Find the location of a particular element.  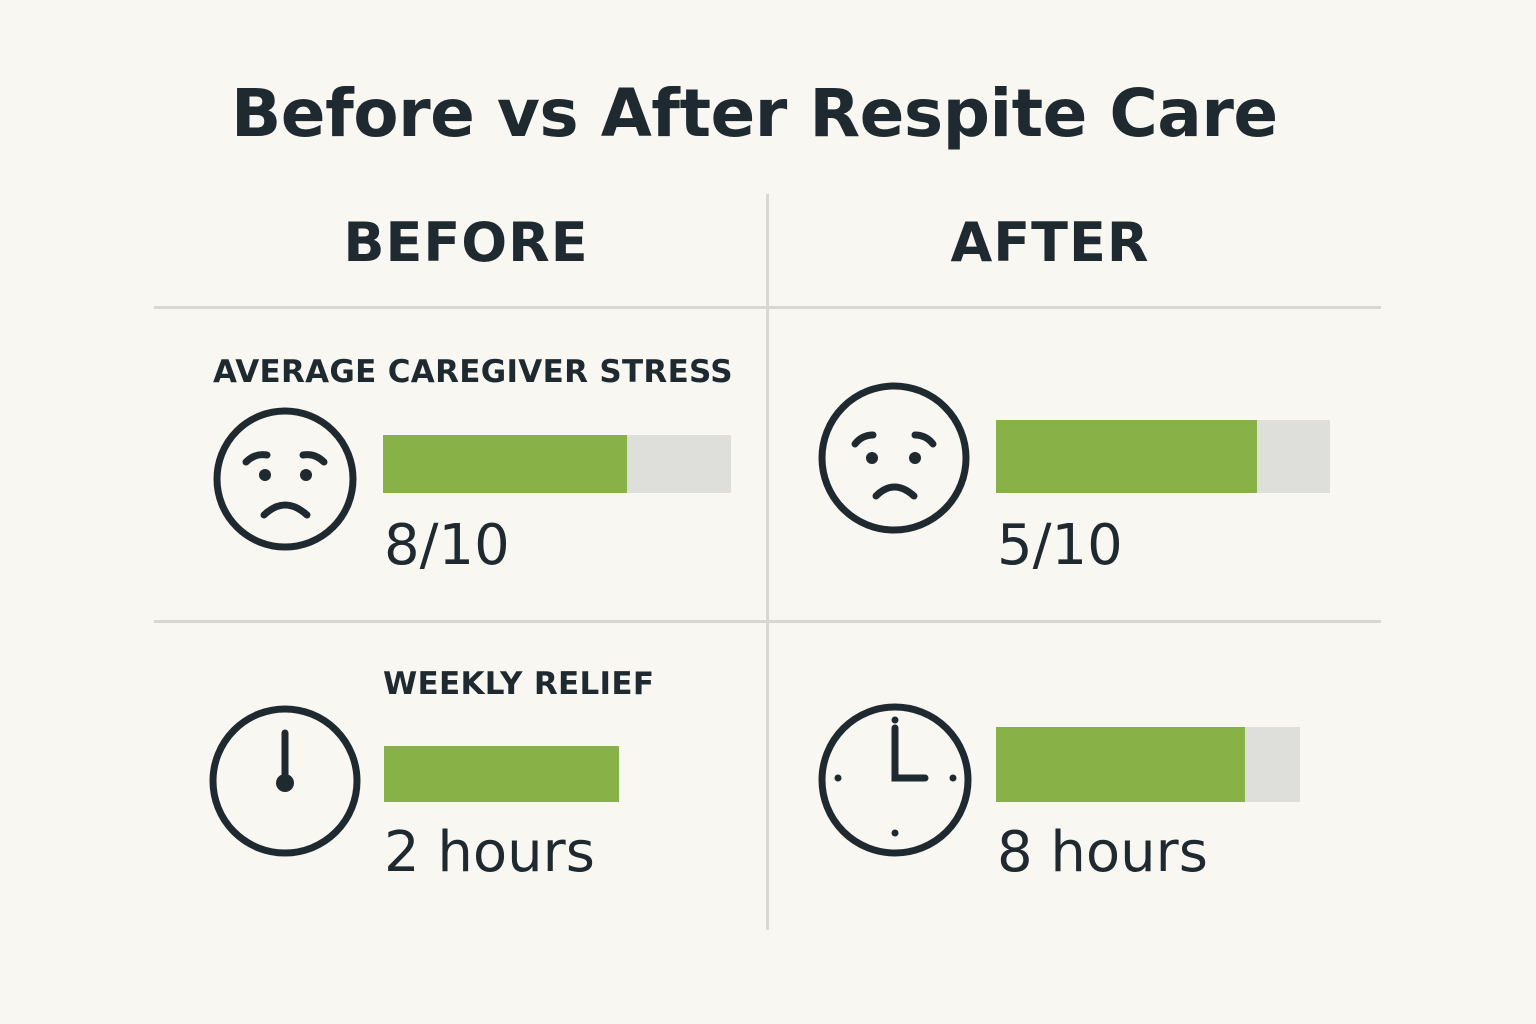

stress-before-value: 8/10 is located at coordinates (447, 545).